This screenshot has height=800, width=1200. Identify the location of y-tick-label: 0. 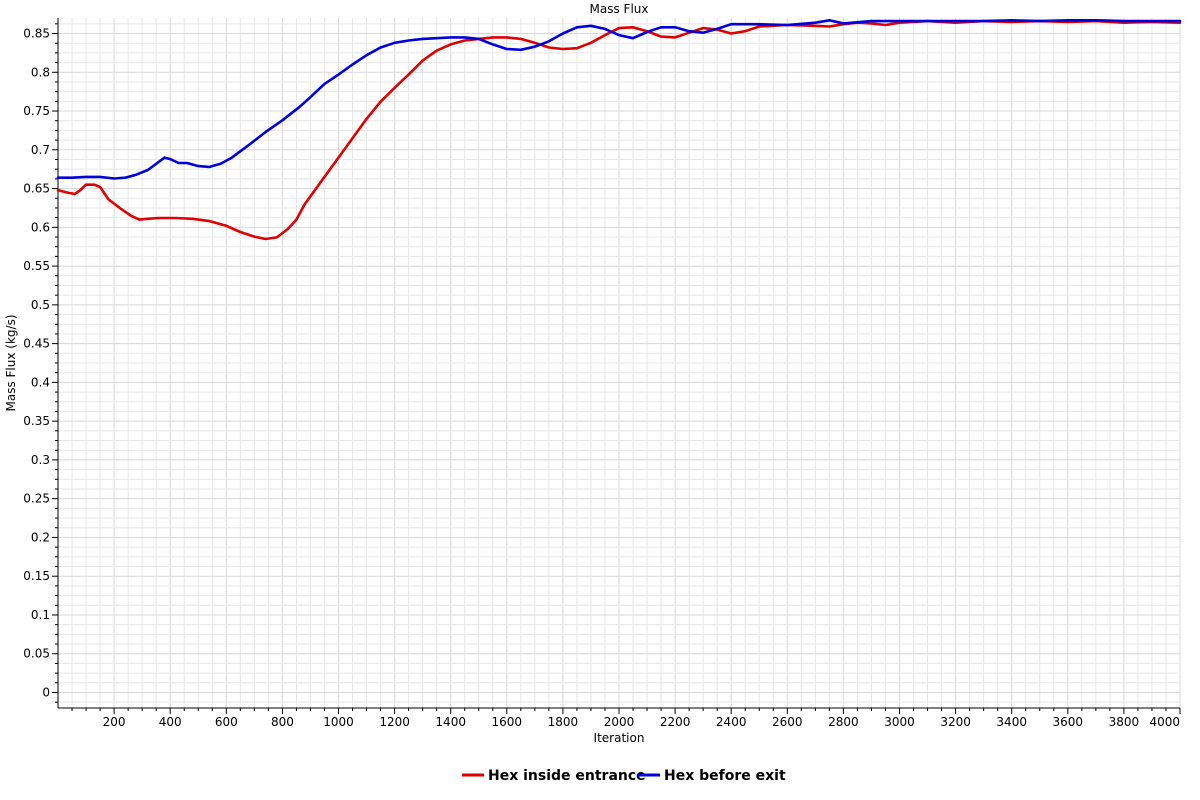
(46, 692).